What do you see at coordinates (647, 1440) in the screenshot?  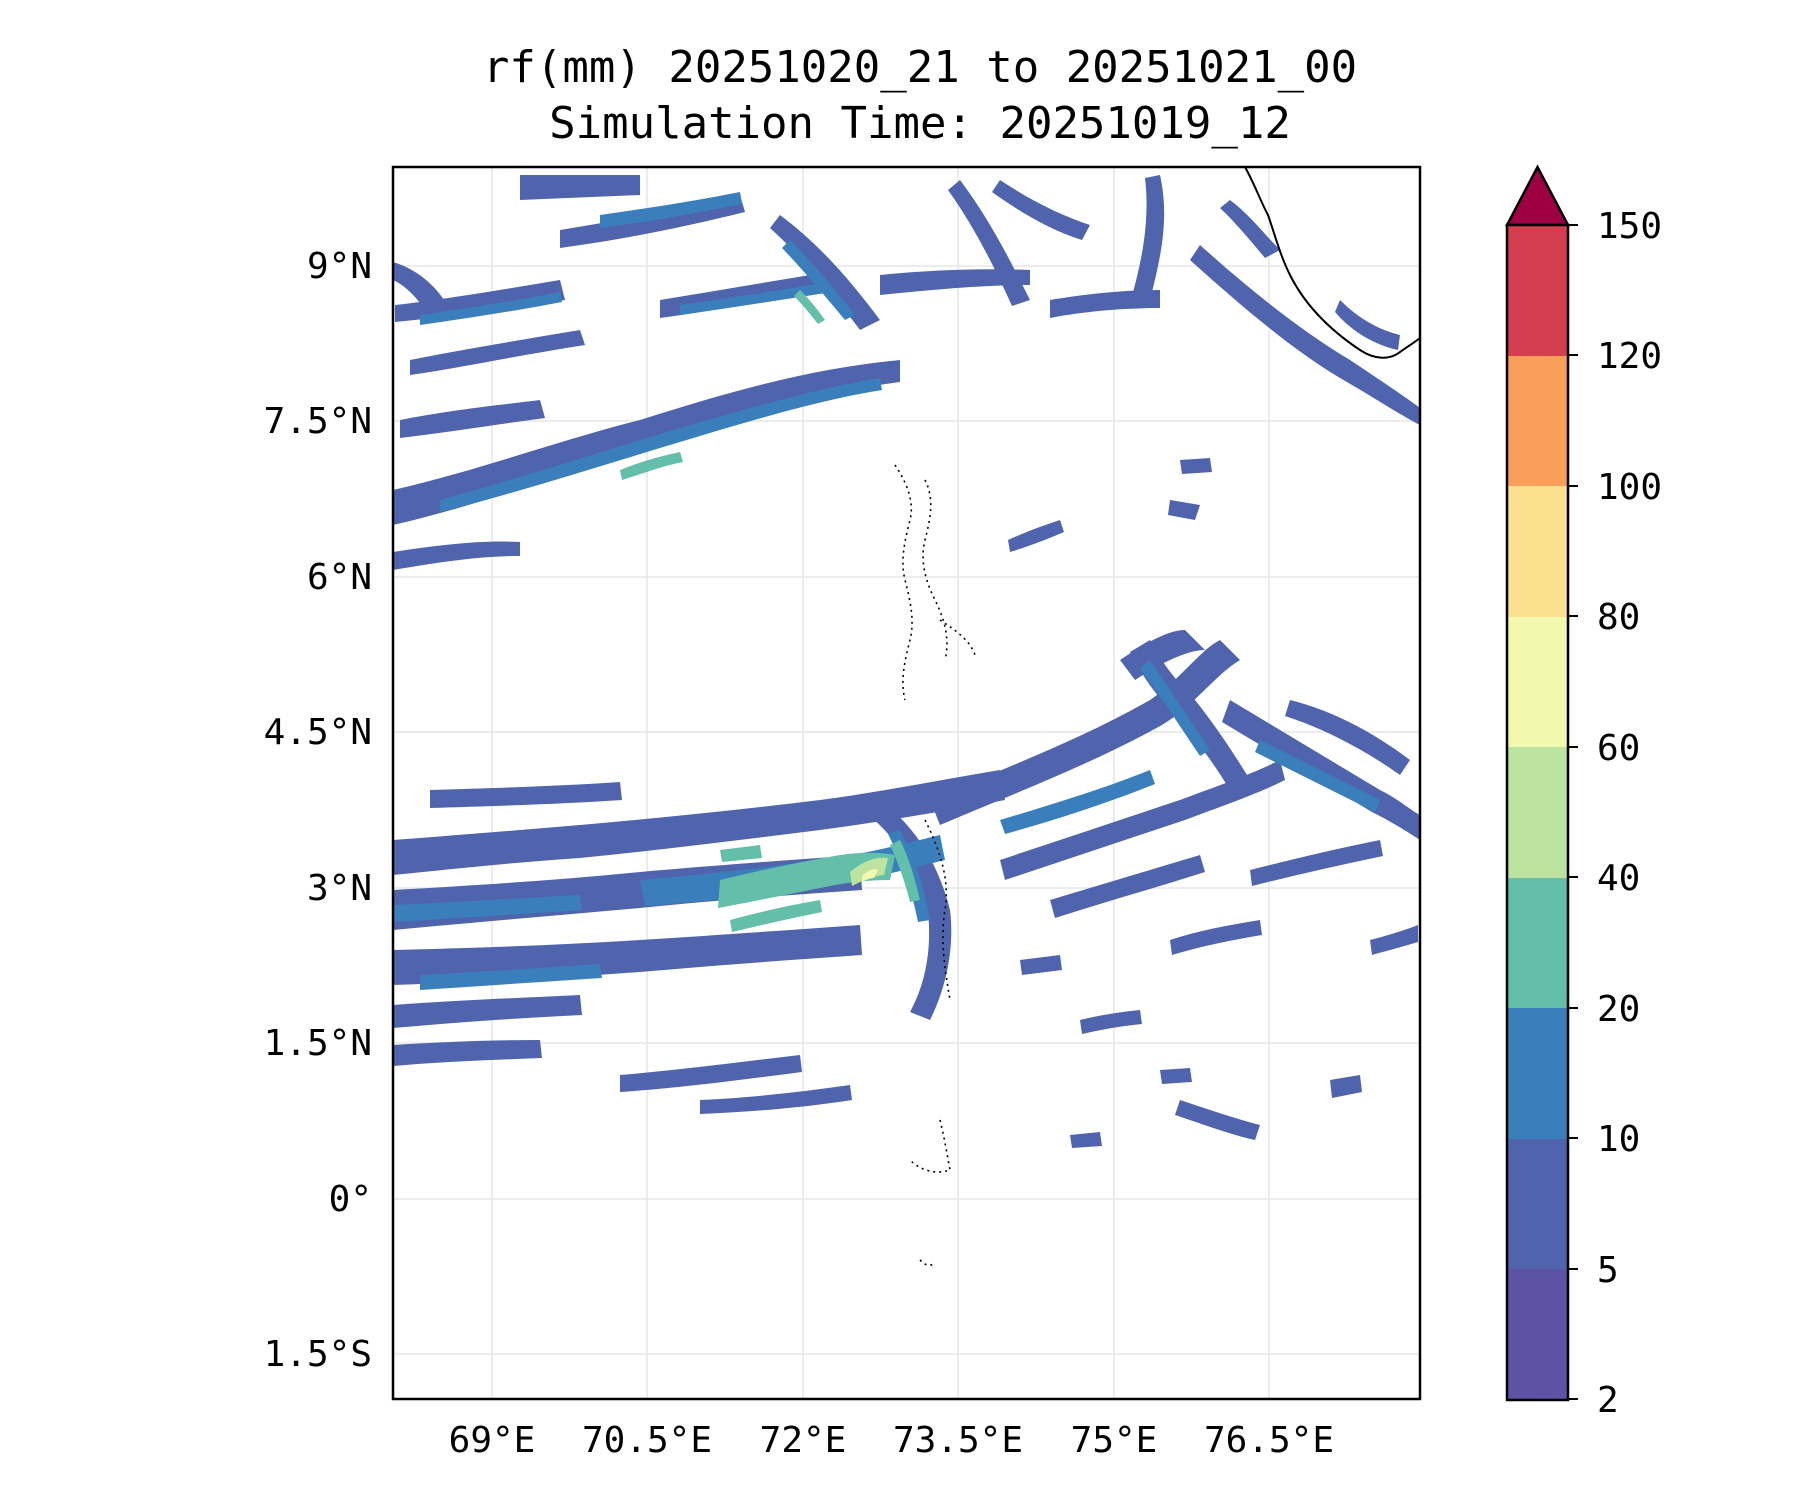 I see `lon-tick-label: 70.5°E` at bounding box center [647, 1440].